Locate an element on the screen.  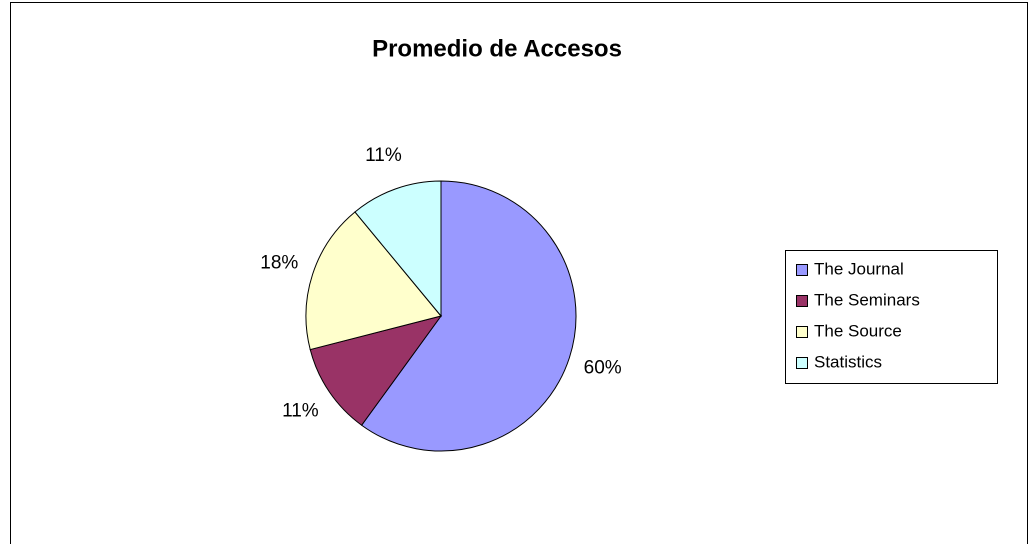
legend-label: The Source is located at coordinates (858, 330).